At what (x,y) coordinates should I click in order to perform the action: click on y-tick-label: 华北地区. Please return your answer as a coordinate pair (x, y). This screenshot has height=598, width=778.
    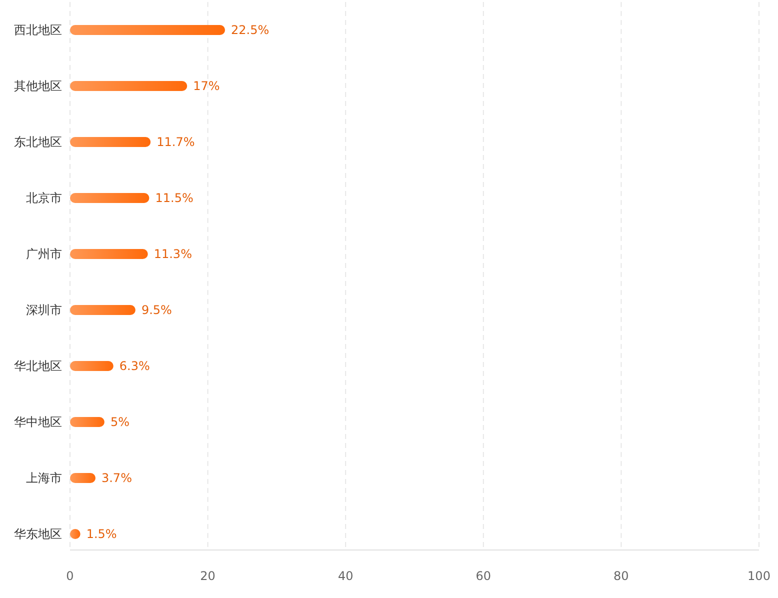
    Looking at the image, I should click on (38, 366).